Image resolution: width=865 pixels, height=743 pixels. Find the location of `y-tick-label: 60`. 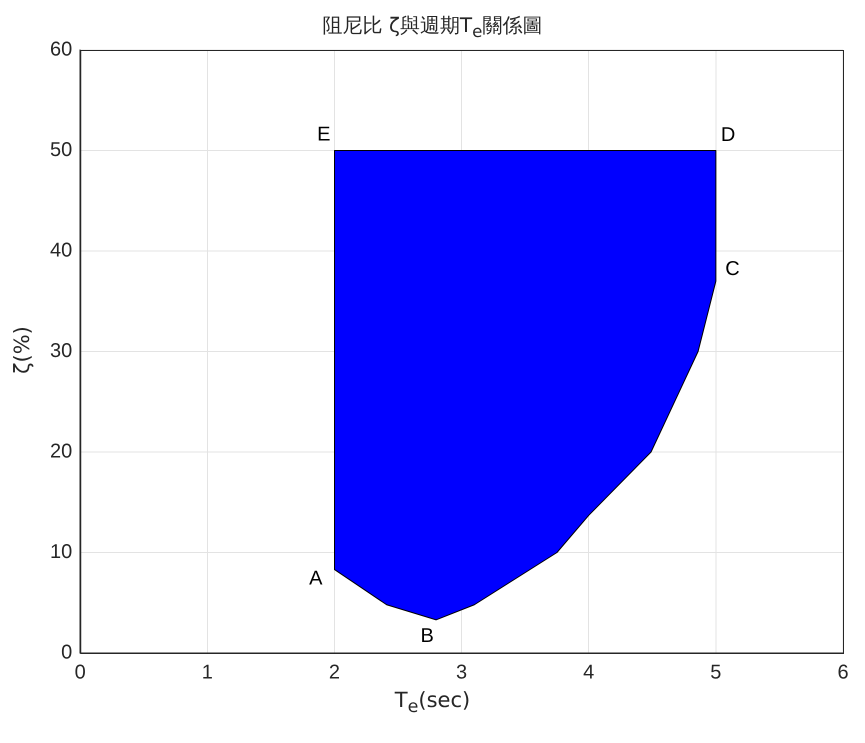

y-tick-label: 60 is located at coordinates (61, 49).